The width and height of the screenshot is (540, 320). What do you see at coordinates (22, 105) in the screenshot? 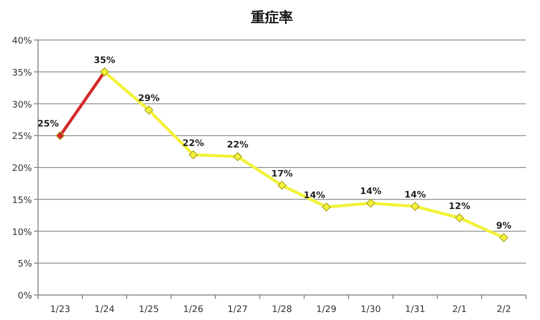
I see `y-tick-label: 30%` at bounding box center [22, 105].